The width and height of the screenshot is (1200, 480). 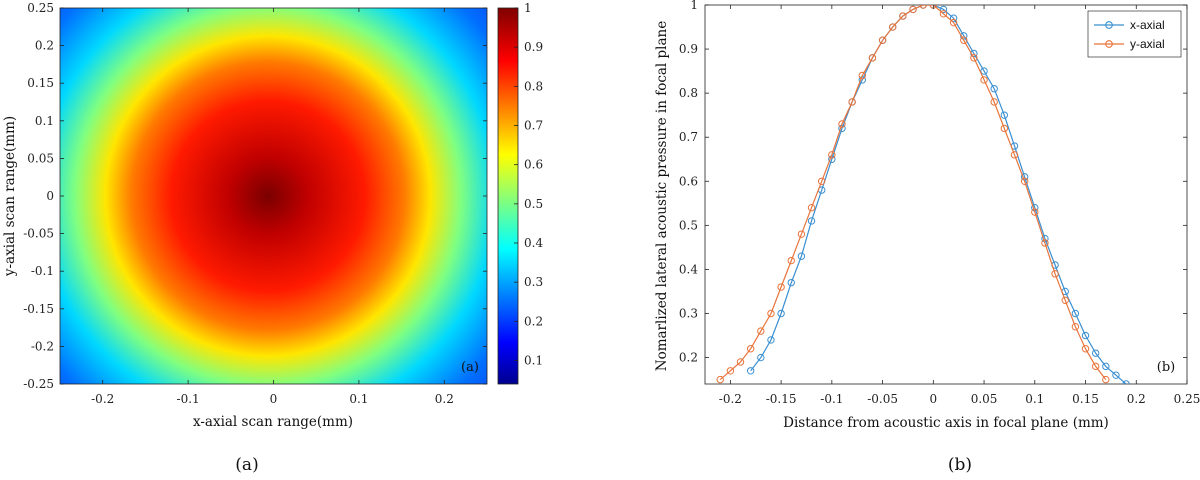 I want to click on colorbar-tick-label: 0.8, so click(x=533, y=86).